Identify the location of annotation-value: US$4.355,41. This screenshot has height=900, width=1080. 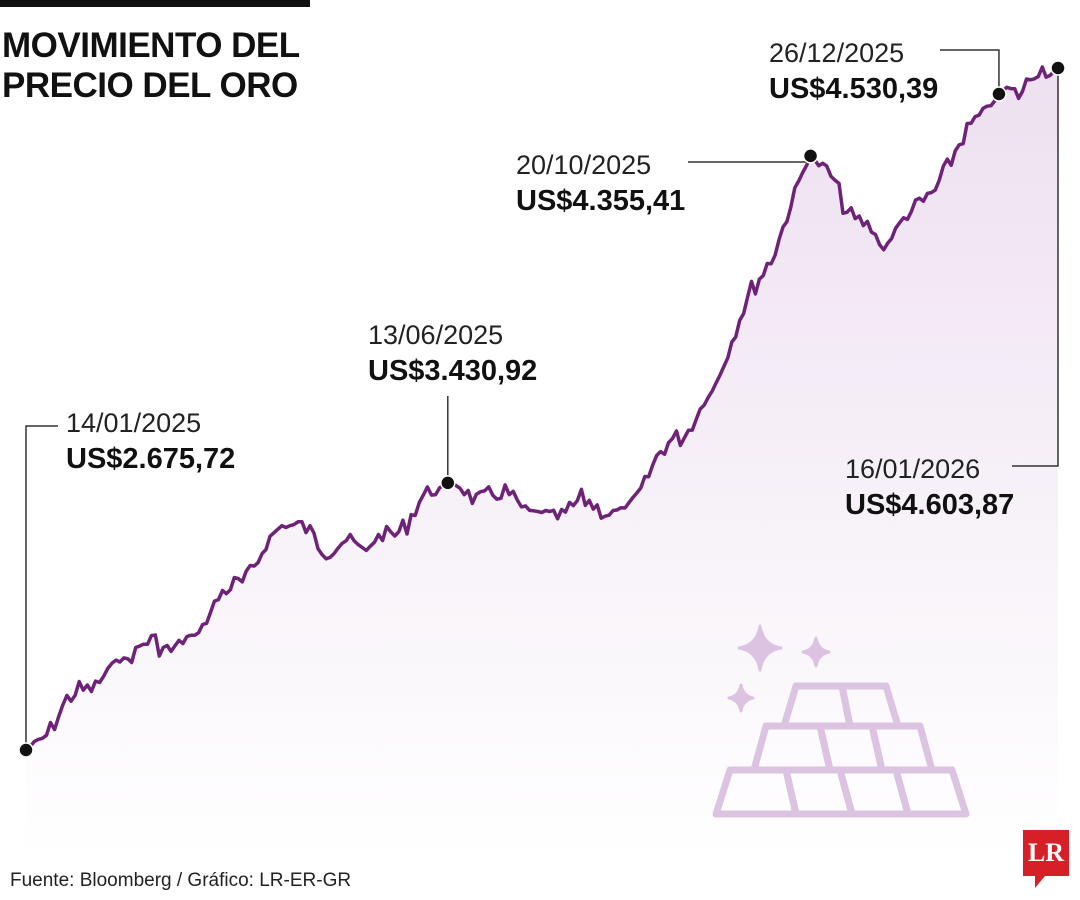
(600, 201).